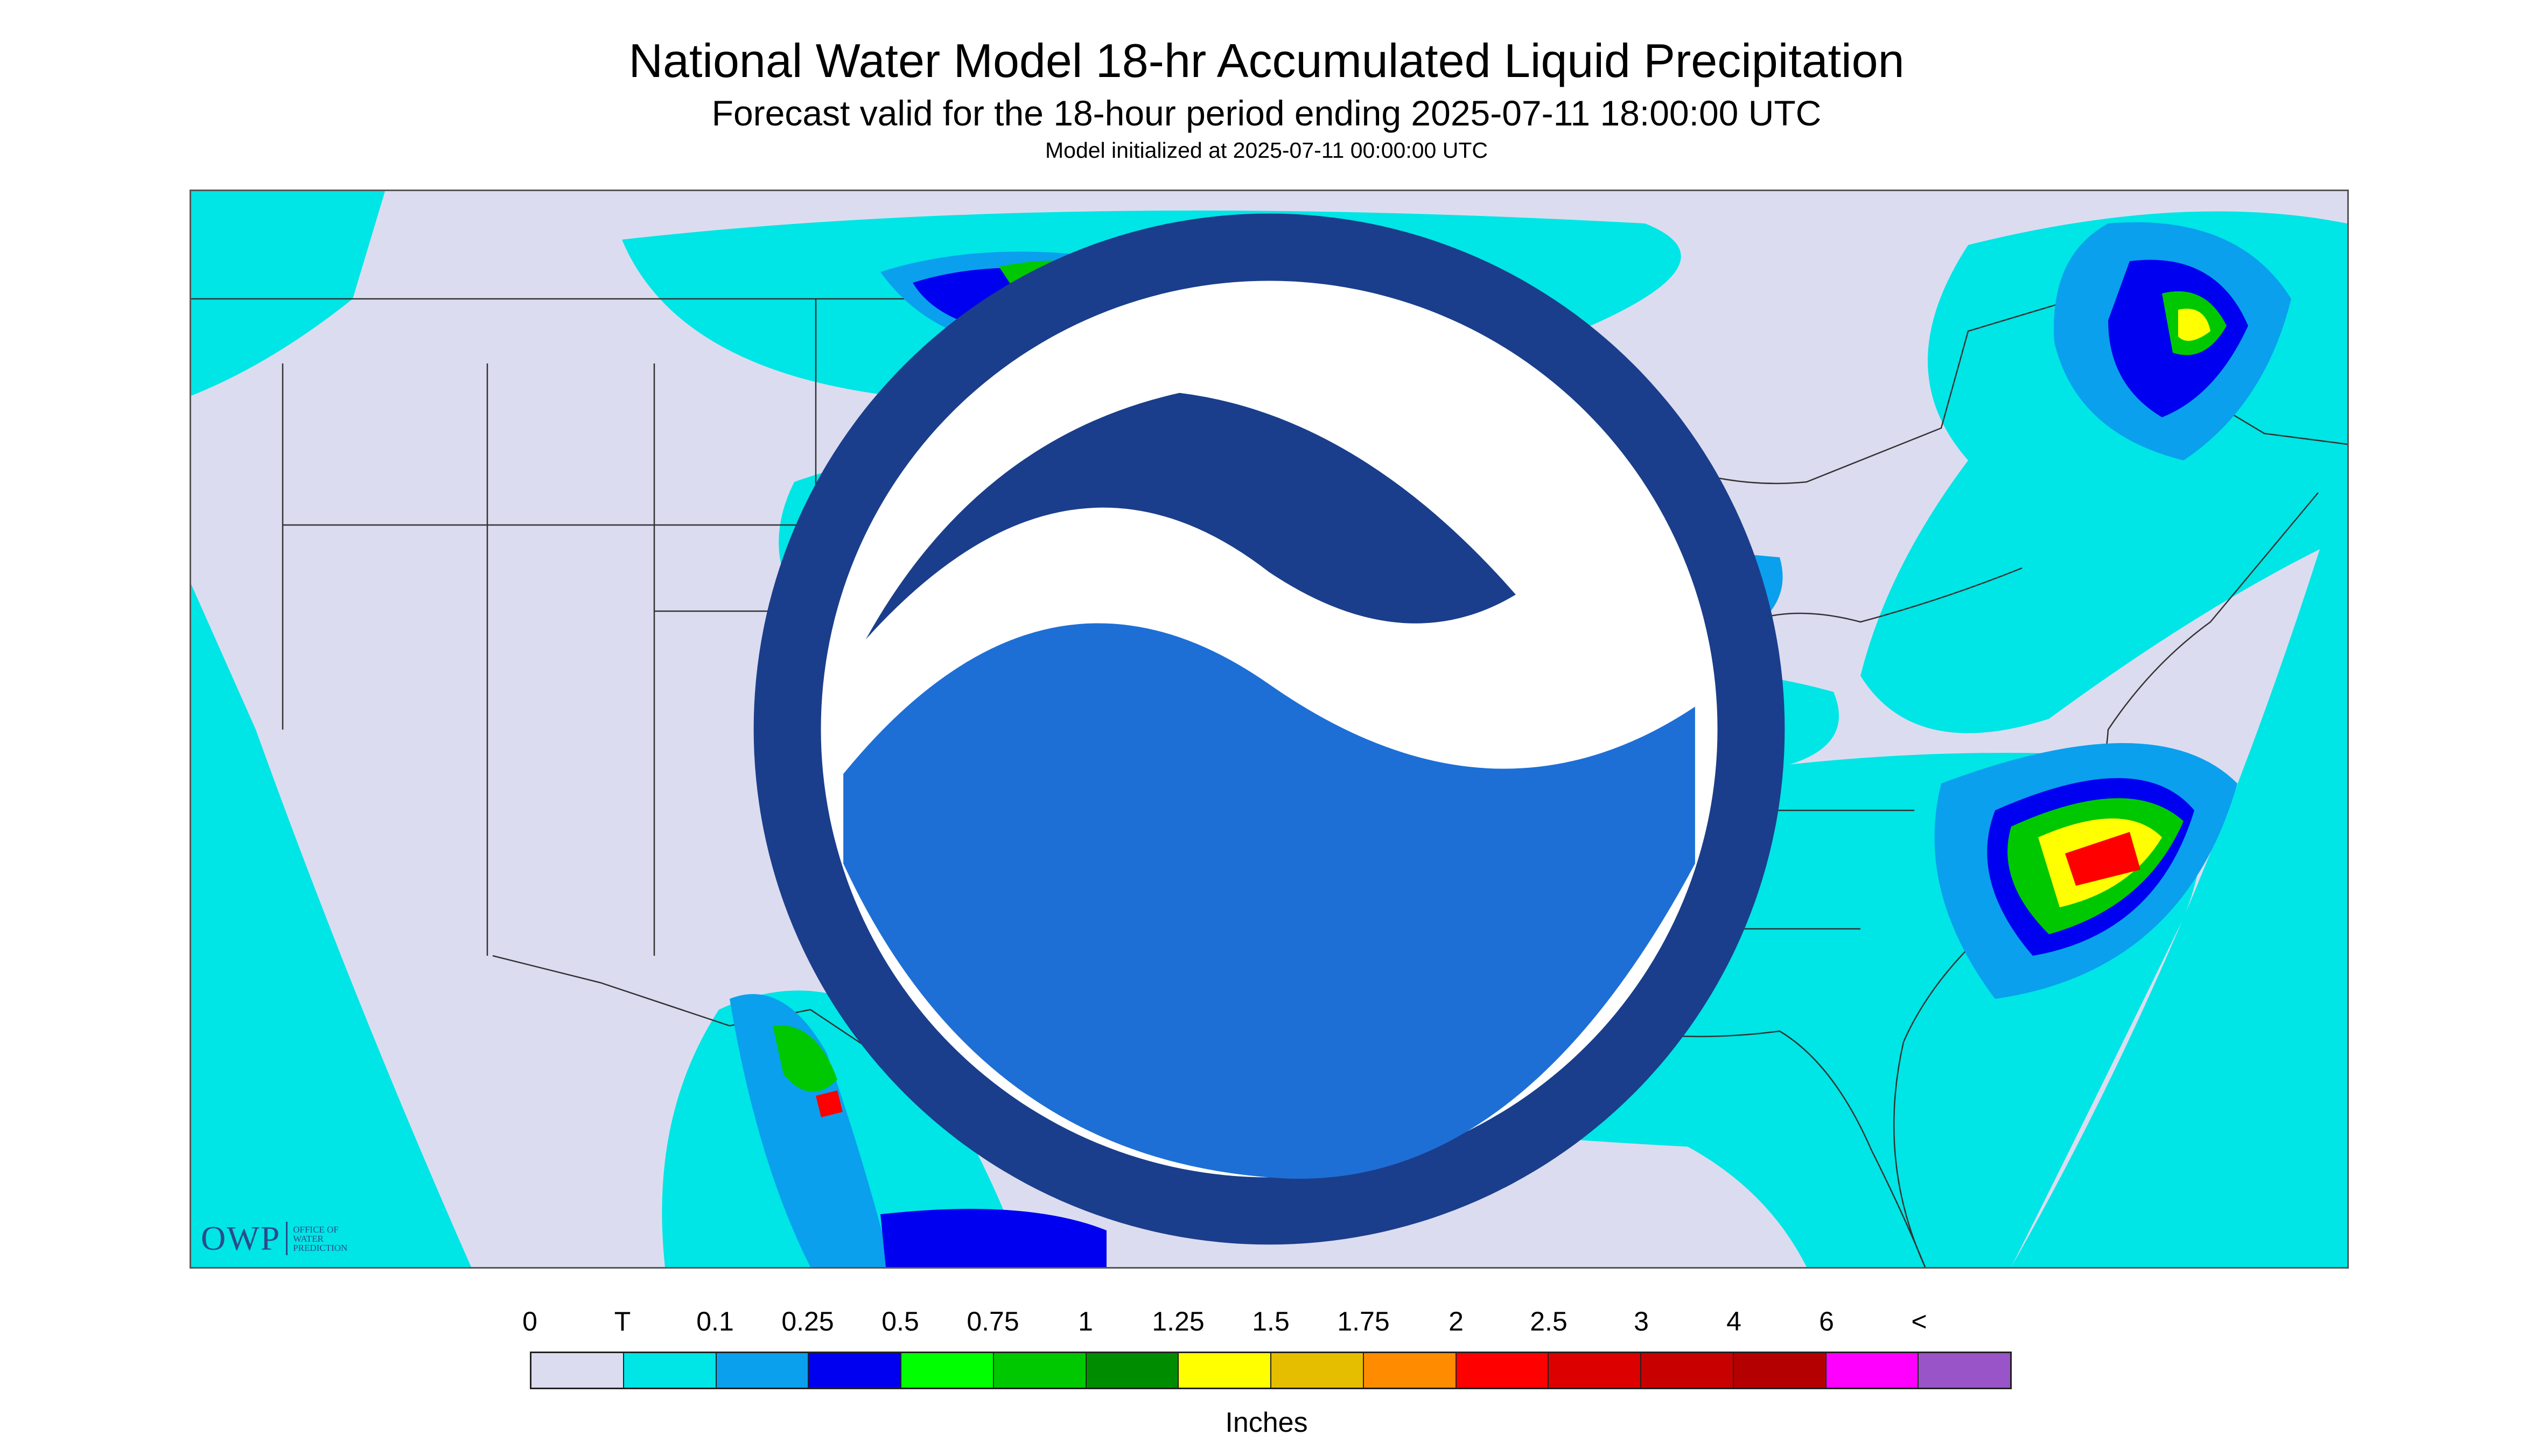  What do you see at coordinates (900, 1321) in the screenshot?
I see `legend-tick-label: 0.5` at bounding box center [900, 1321].